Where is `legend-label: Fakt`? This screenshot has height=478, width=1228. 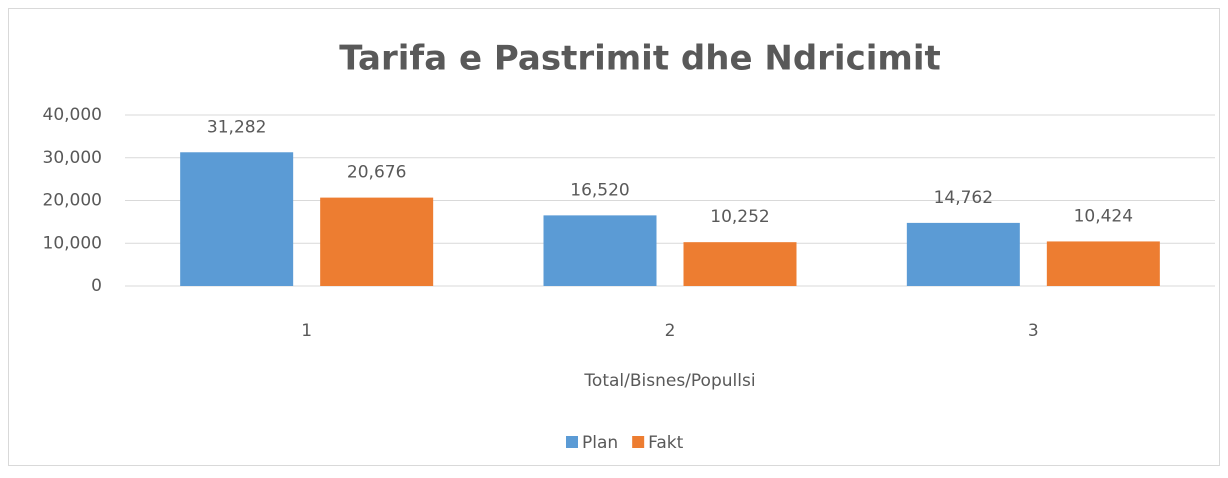 legend-label: Fakt is located at coordinates (665, 443).